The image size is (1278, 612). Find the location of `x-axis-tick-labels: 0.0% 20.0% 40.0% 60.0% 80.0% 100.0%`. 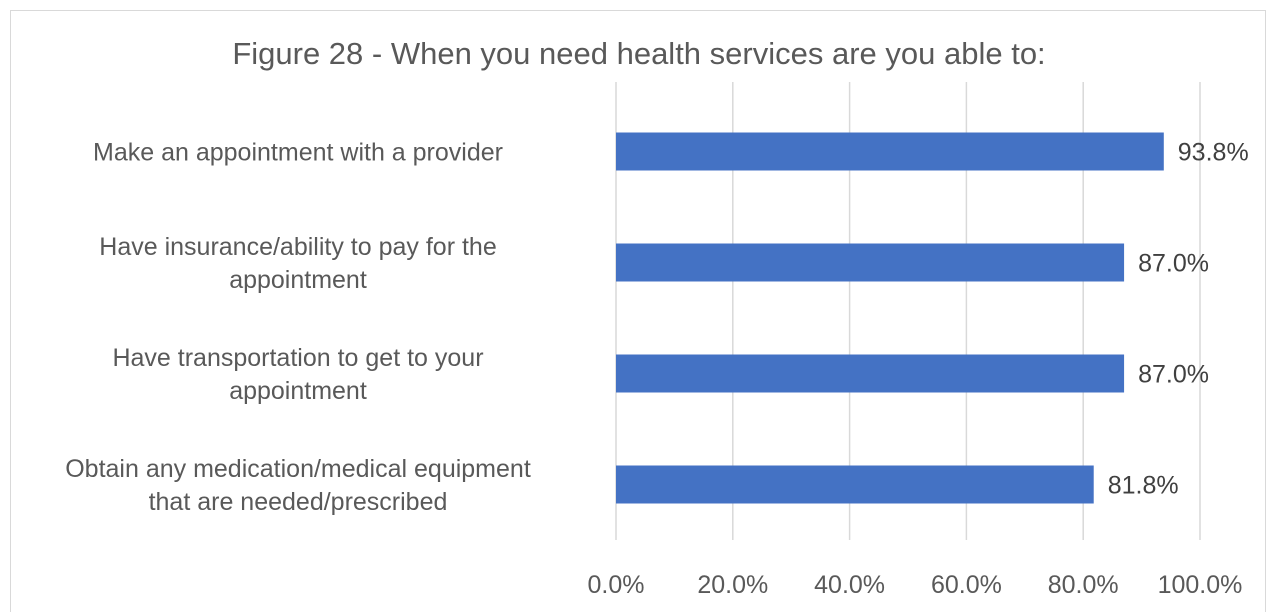

x-axis-tick-labels: 0.0% 20.0% 40.0% 60.0% 80.0% 100.0% is located at coordinates (915, 585).